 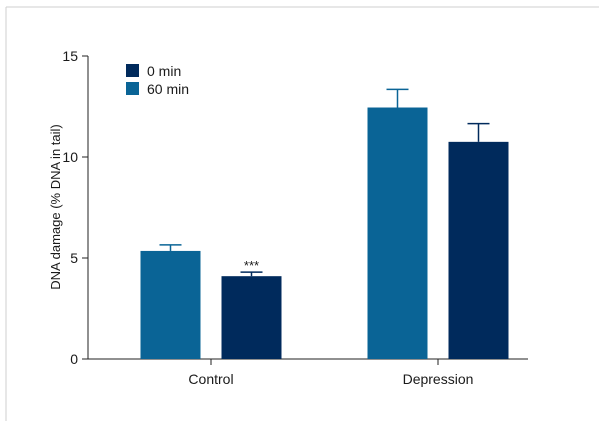 I want to click on bar-0min-depression, so click(x=478, y=250).